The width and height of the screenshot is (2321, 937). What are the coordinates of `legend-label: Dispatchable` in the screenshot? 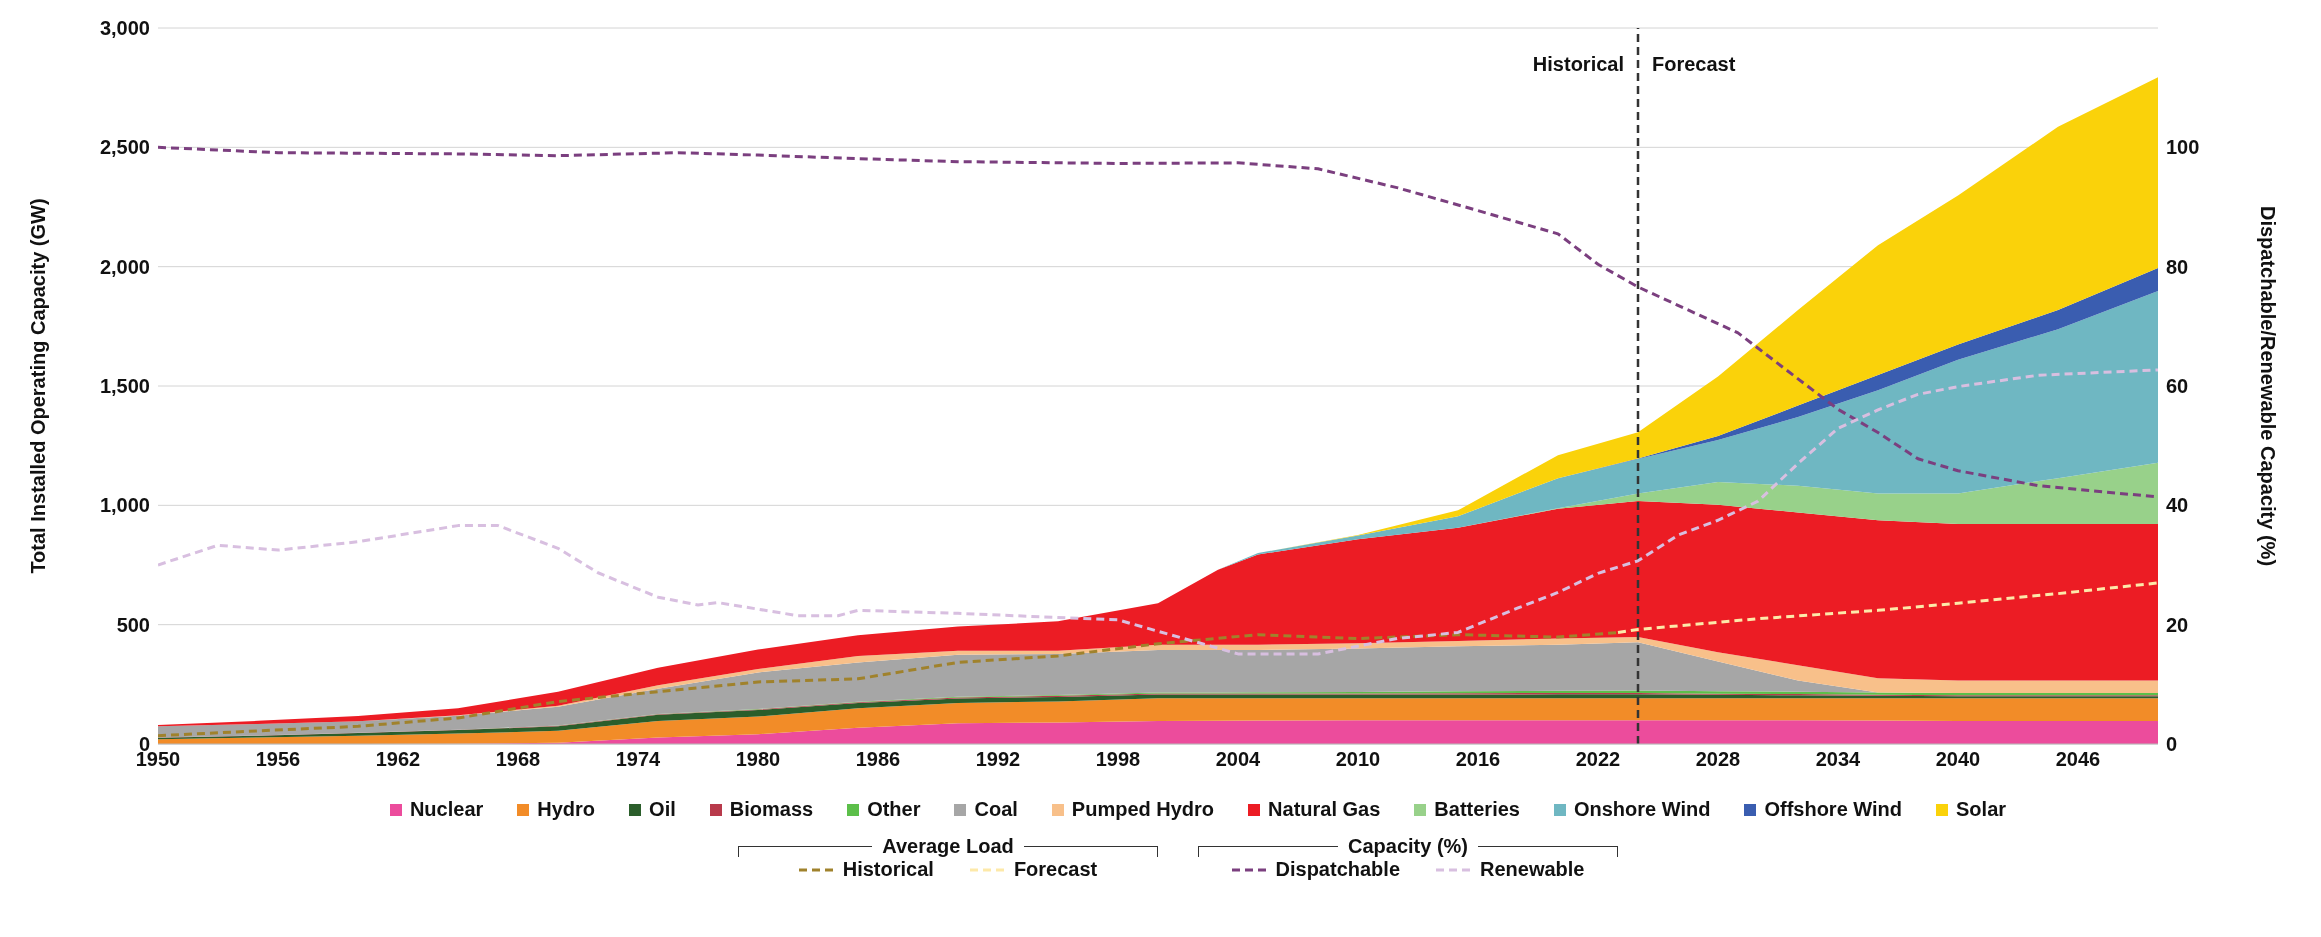 It's located at (1337, 869).